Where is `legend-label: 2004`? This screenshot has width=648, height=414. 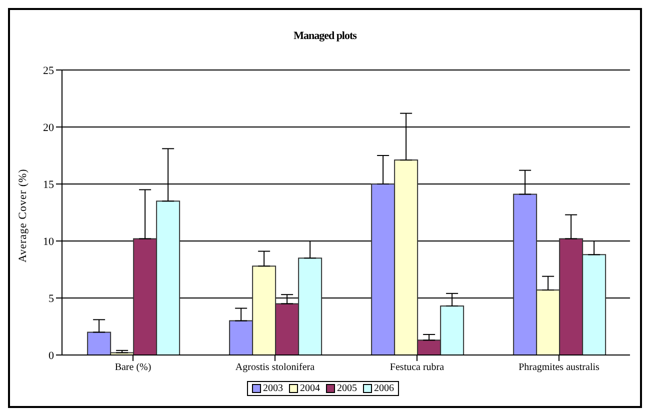
legend-label: 2004 is located at coordinates (309, 388).